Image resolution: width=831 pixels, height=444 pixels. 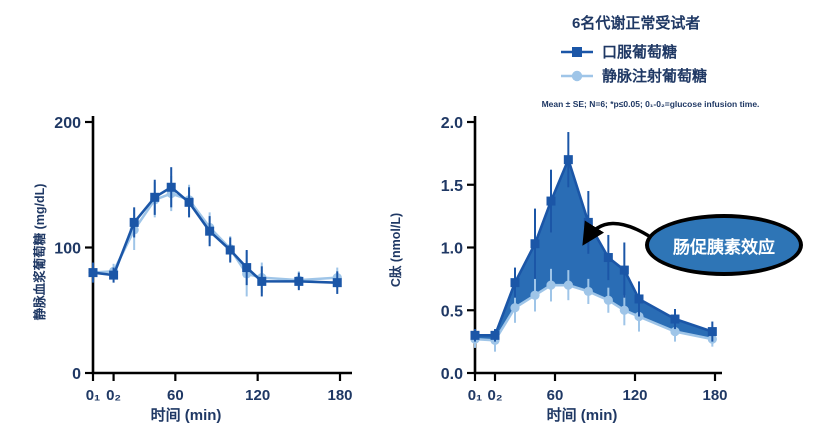 What do you see at coordinates (395, 250) in the screenshot?
I see `y-axis-label: C肽 (nmol/L)` at bounding box center [395, 250].